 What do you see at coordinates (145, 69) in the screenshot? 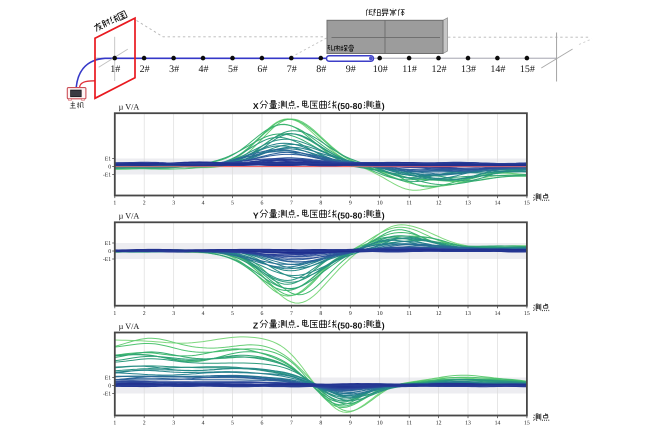
I see `svg-text: 2#` at bounding box center [145, 69].